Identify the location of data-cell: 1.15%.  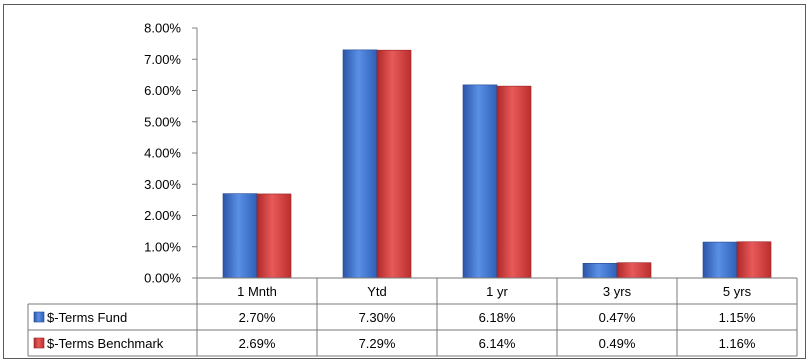
(737, 317).